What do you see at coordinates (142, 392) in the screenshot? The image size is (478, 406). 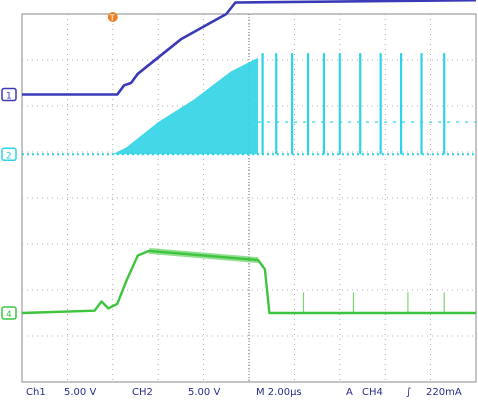 I see `ch2-label: CH2` at bounding box center [142, 392].